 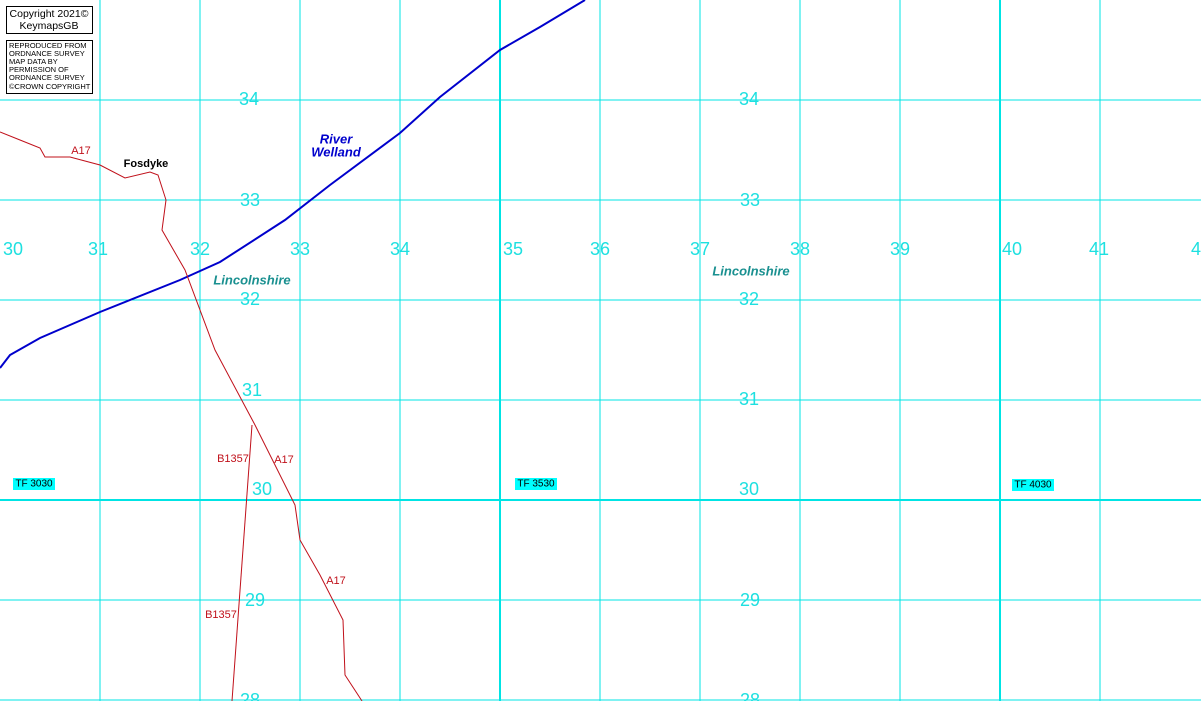 I want to click on eastings: 30 31 32 33 34 35 36 37 38 39 40 41 4, so click(x=602, y=249).